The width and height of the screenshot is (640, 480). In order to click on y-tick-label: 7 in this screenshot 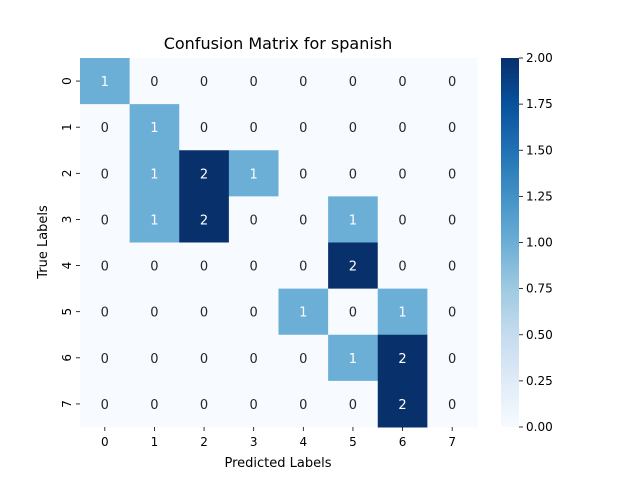, I will do `click(67, 404)`.